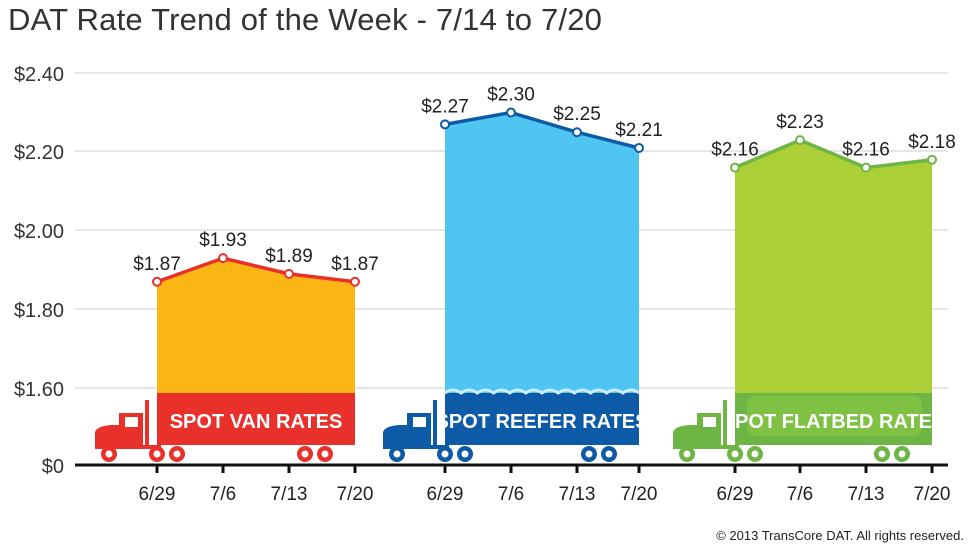 The width and height of the screenshot is (980, 552). Describe the element at coordinates (256, 422) in the screenshot. I see `truck-label: SPOT VAN RATES` at that location.